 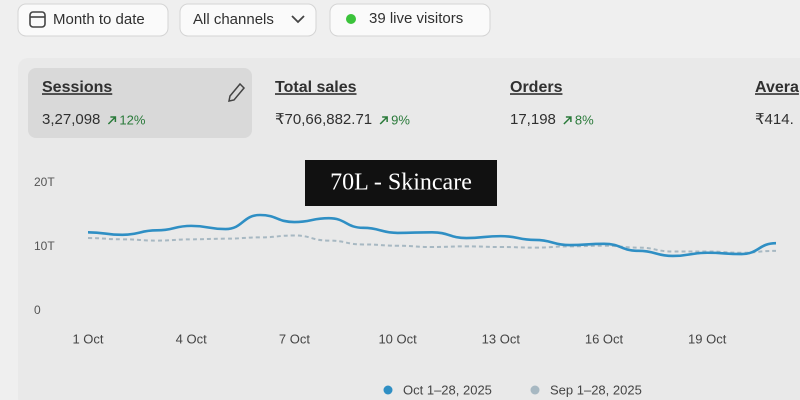 I want to click on channel-filter-button: All channels, so click(x=248, y=20).